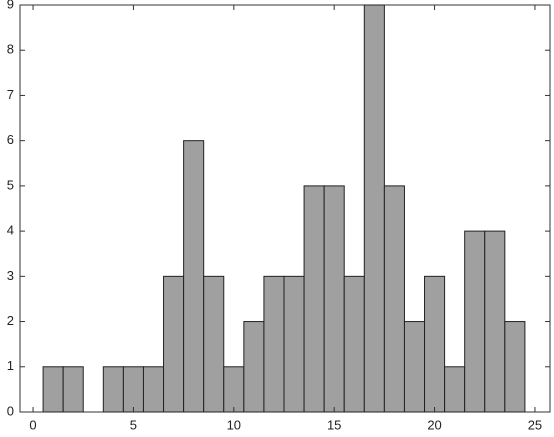  What do you see at coordinates (133, 424) in the screenshot?
I see `x-tick-label: 5` at bounding box center [133, 424].